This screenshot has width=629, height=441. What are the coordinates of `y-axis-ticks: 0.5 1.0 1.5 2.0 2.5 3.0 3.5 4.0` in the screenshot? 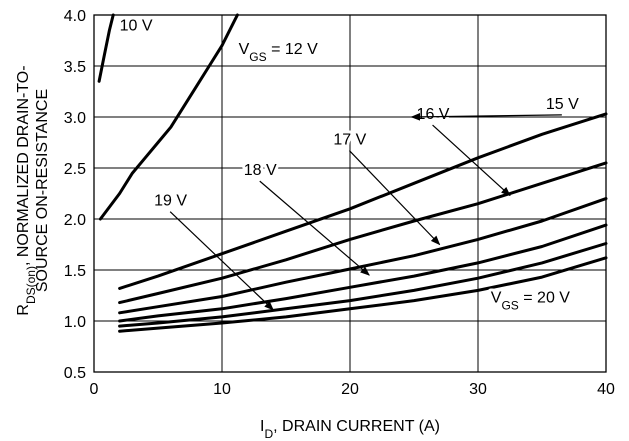 It's located at (75, 195).